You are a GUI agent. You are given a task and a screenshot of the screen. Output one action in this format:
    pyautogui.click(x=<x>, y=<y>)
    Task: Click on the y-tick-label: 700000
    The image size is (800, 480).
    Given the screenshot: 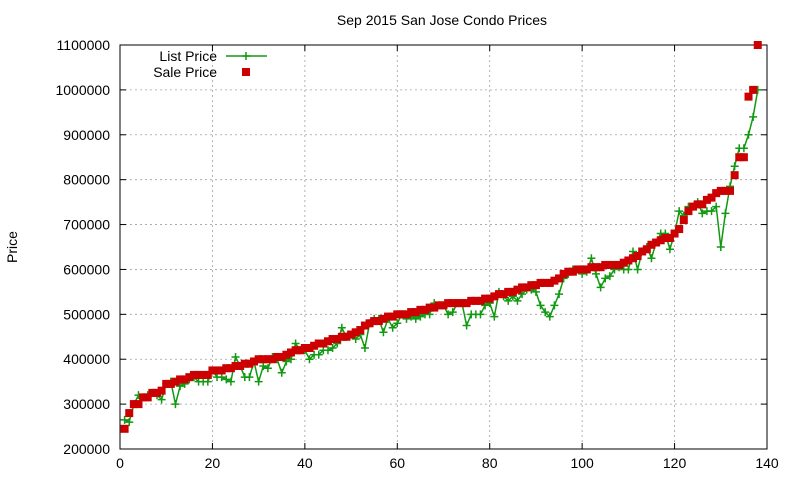 What is the action you would take?
    pyautogui.click(x=86, y=225)
    